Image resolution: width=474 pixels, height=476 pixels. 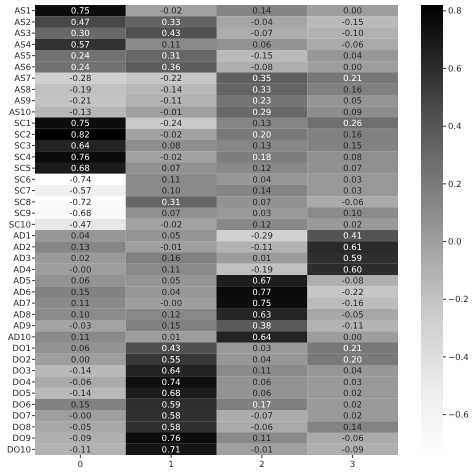 What do you see at coordinates (80, 113) in the screenshot?
I see `data-label: -0.13` at bounding box center [80, 113].